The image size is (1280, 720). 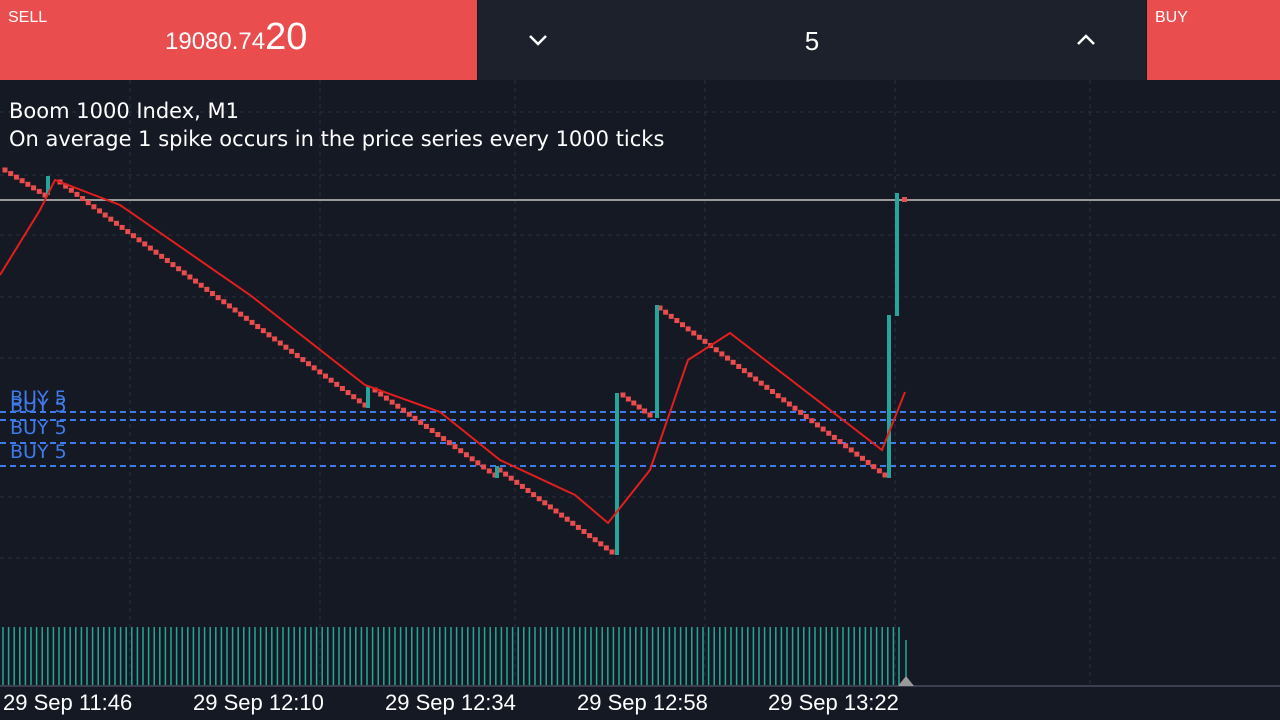 What do you see at coordinates (1213, 40) in the screenshot?
I see `buy-button: BUY` at bounding box center [1213, 40].